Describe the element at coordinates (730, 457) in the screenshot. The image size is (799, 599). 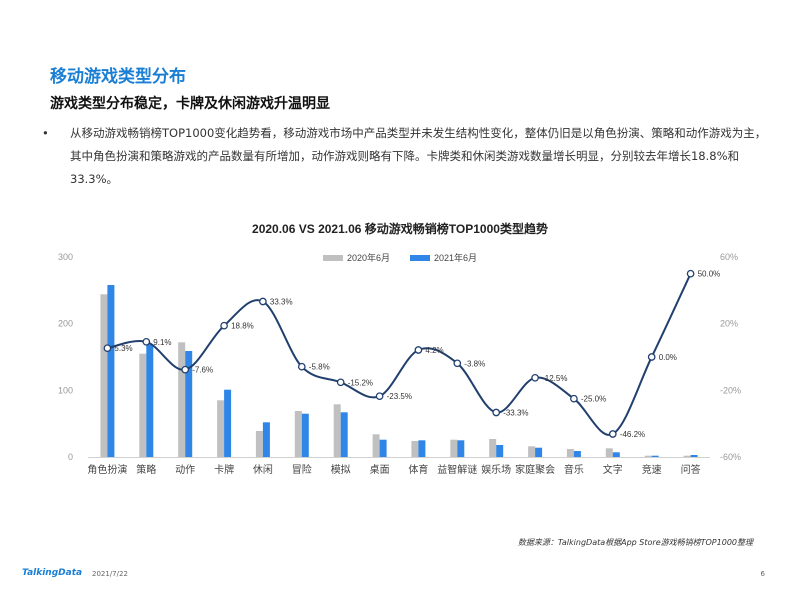
I see `right-axis-tick: -60%` at that location.